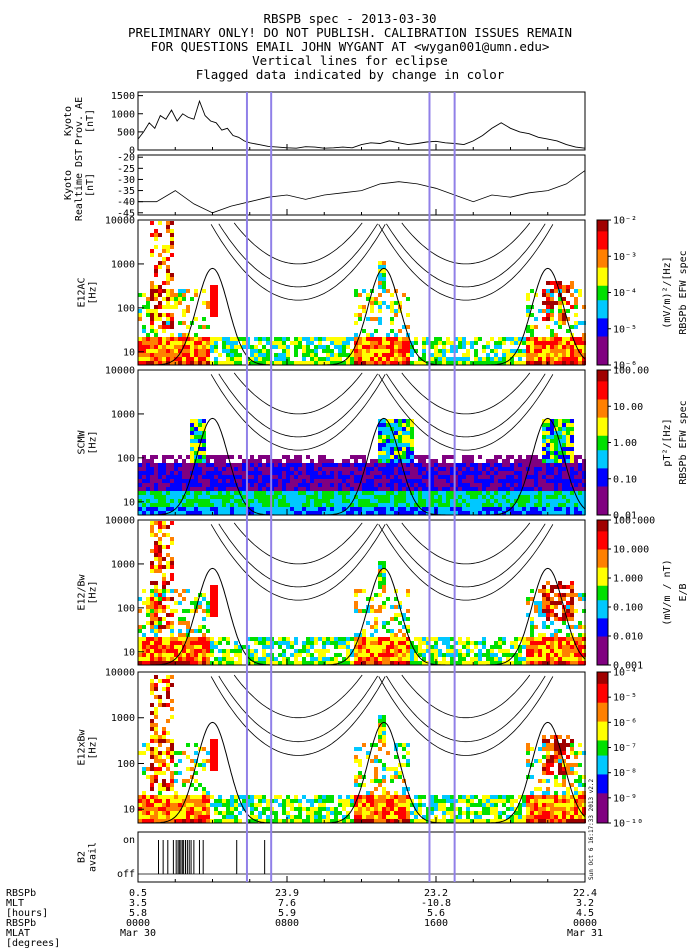  What do you see at coordinates (361, 857) in the screenshot?
I see `b2-frame` at bounding box center [361, 857].